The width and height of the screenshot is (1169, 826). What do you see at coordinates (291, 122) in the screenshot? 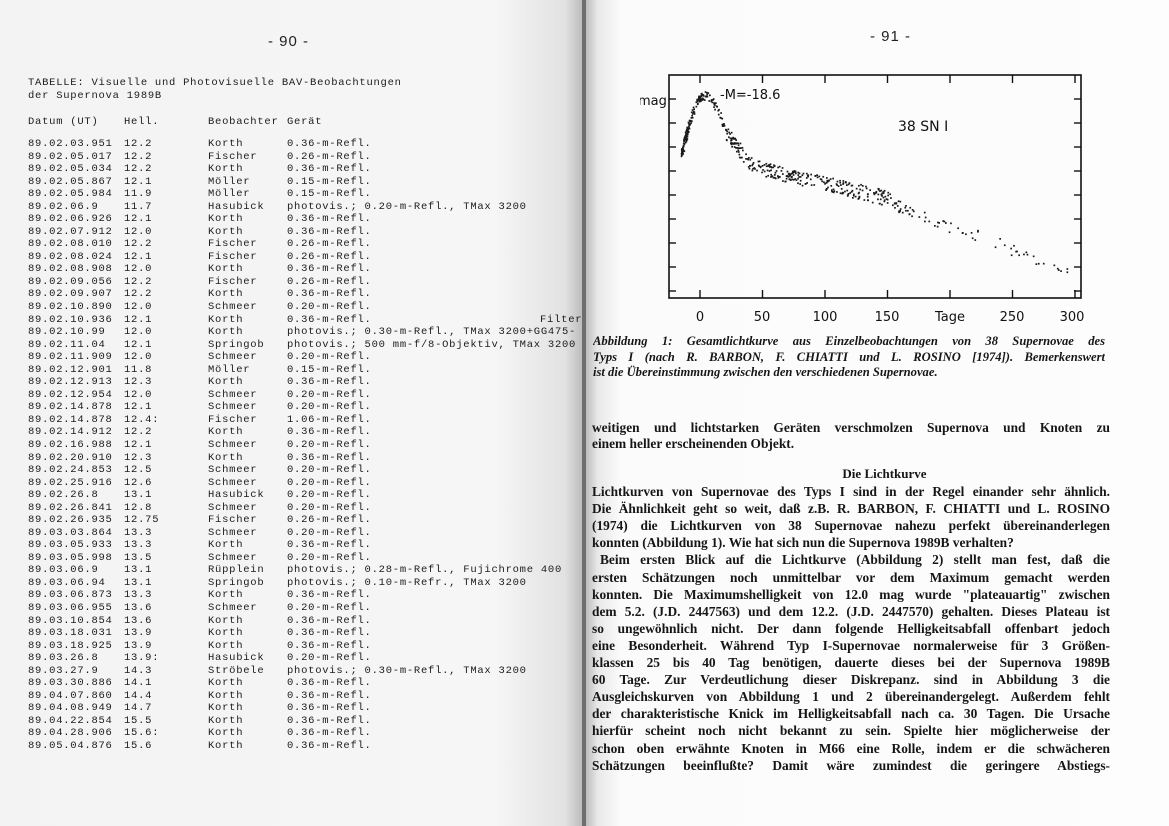
I see `table-header: Datum (UT) Hell. Beobachter Gerät` at bounding box center [291, 122].